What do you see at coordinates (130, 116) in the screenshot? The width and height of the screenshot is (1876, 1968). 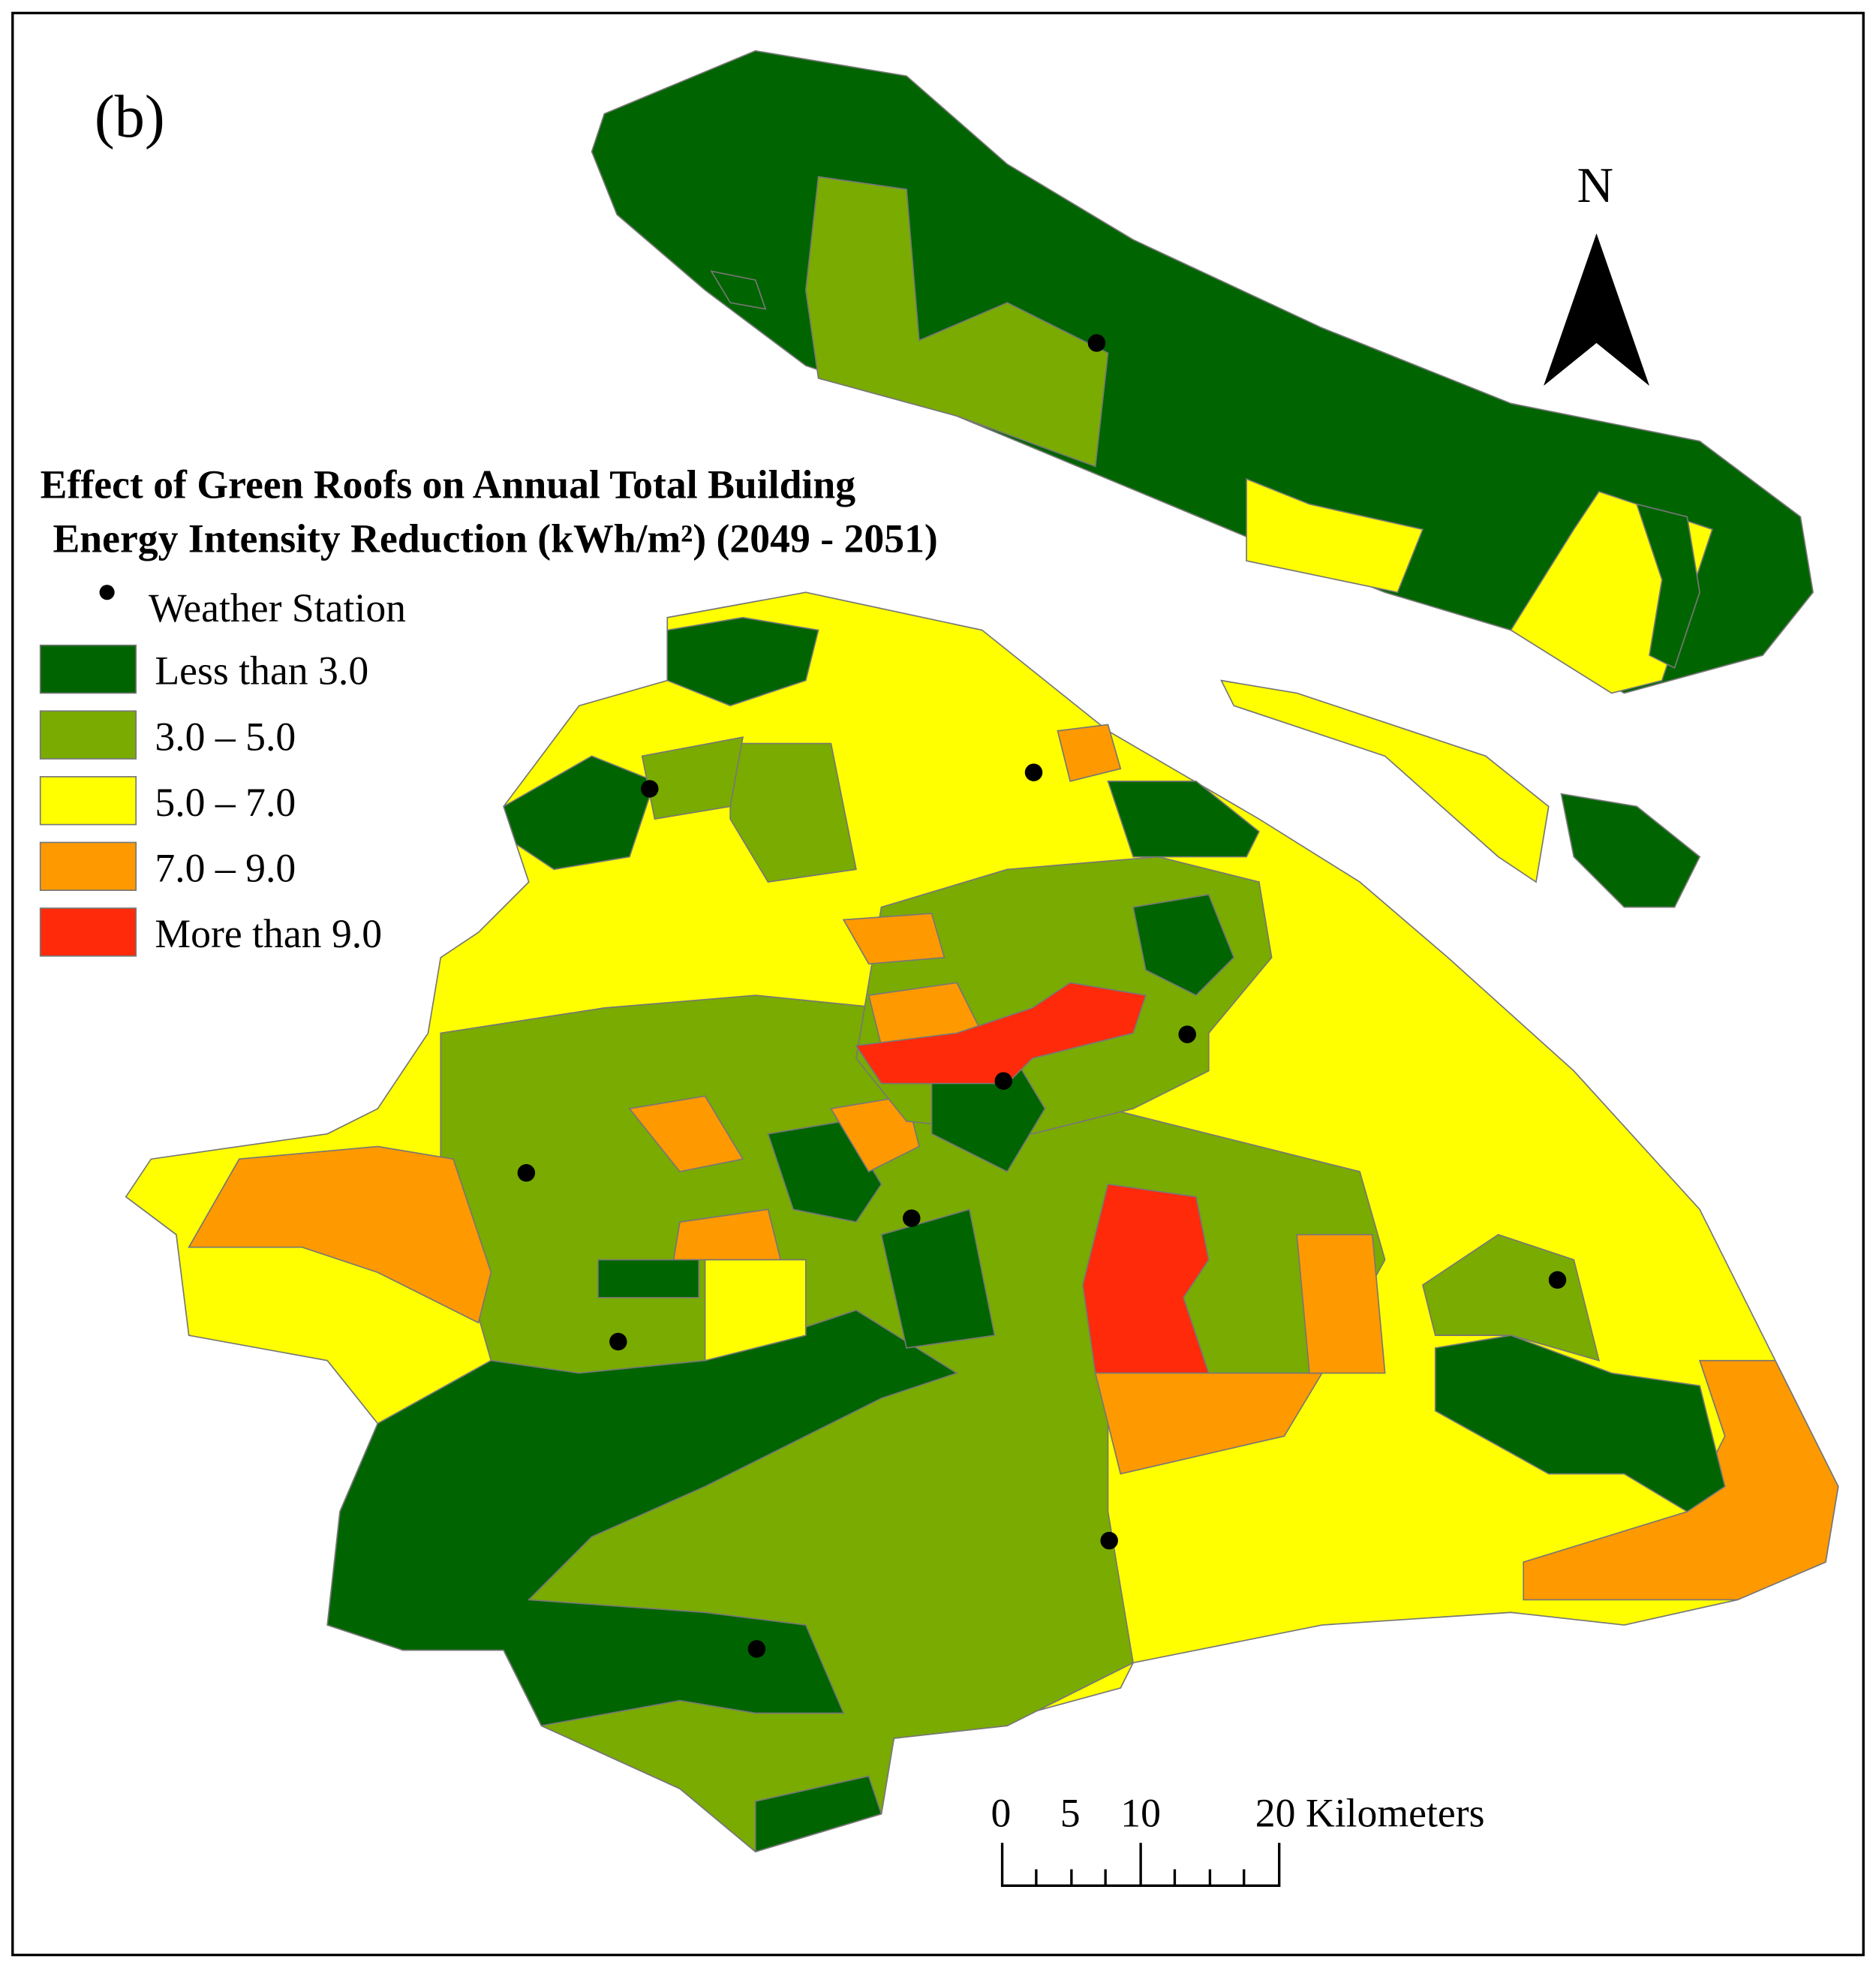 I see `panel-label: (b)` at bounding box center [130, 116].